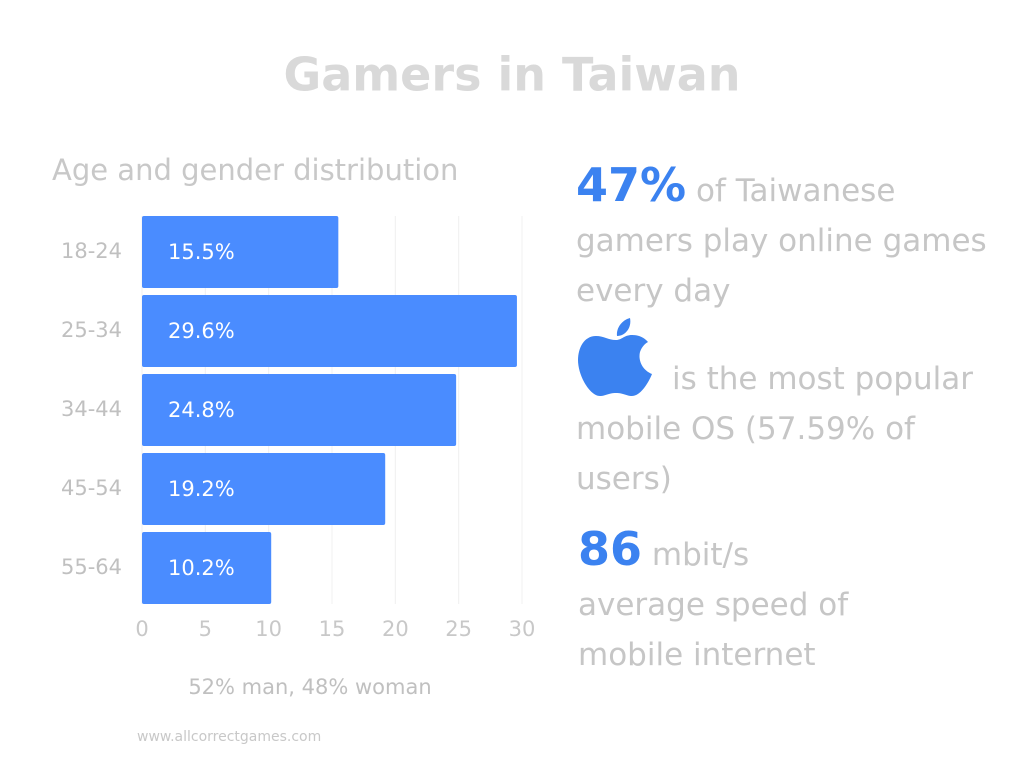  What do you see at coordinates (141, 629) in the screenshot?
I see `x-tick-label: 0` at bounding box center [141, 629].